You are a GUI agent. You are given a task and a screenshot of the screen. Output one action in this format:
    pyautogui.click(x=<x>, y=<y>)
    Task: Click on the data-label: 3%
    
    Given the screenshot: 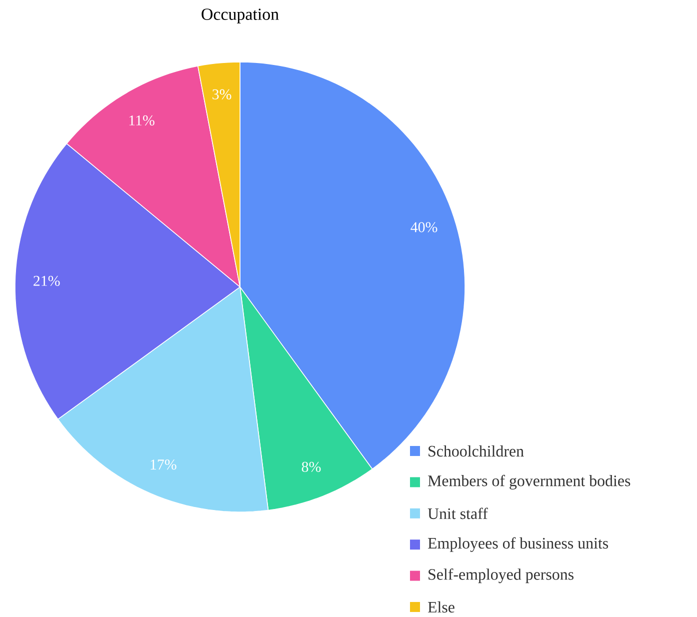 What is the action you would take?
    pyautogui.click(x=222, y=94)
    